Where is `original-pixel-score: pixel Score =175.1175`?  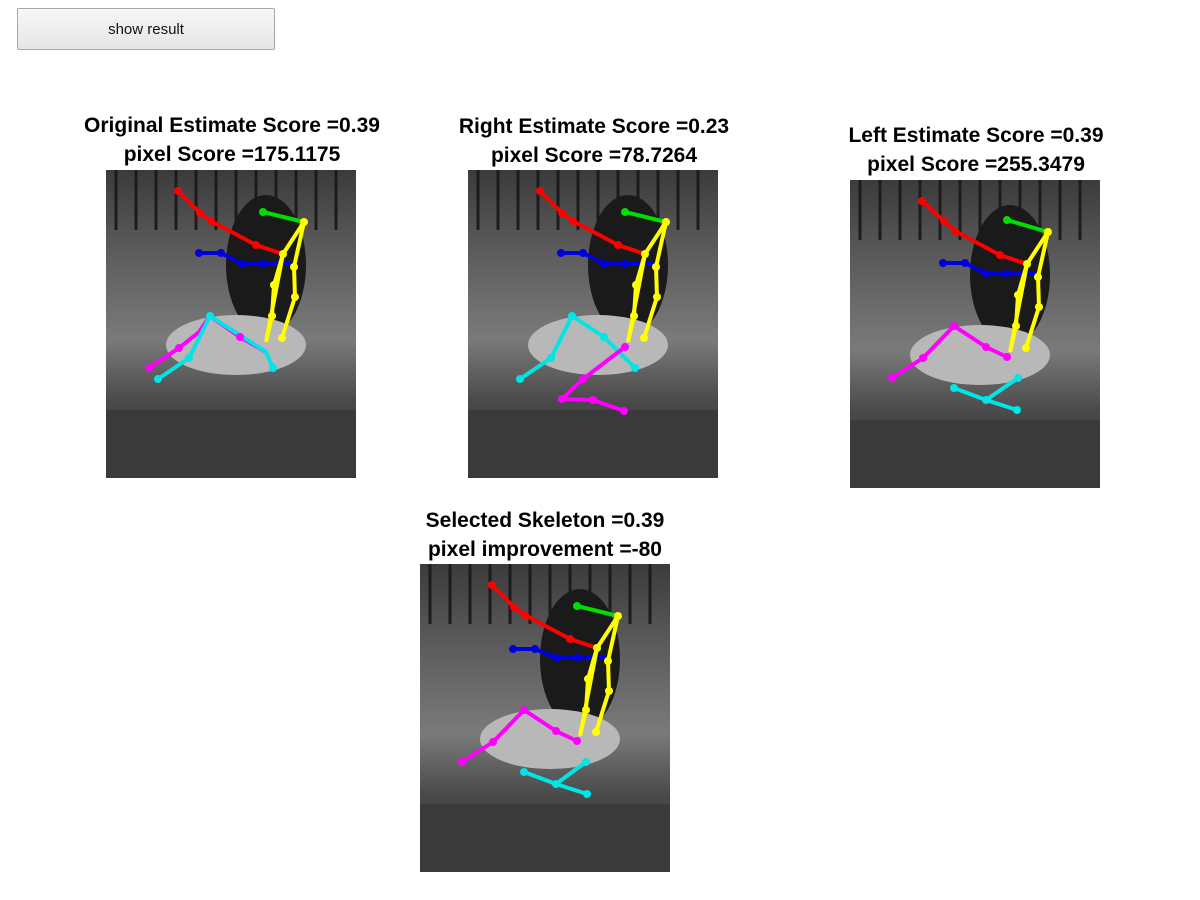 original-pixel-score: pixel Score =175.1175 is located at coordinates (232, 154).